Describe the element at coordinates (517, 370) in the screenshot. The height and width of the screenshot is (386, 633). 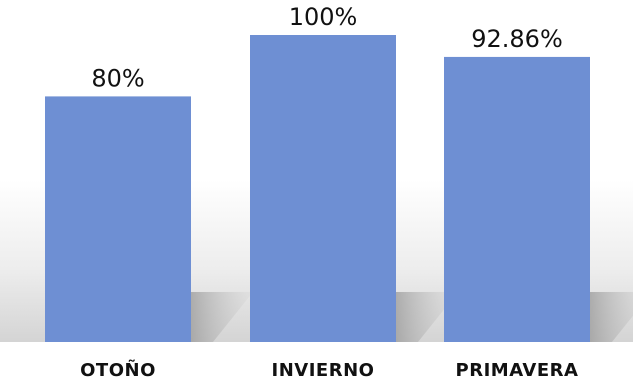
I see `category-label: PRIMAVERA` at that location.